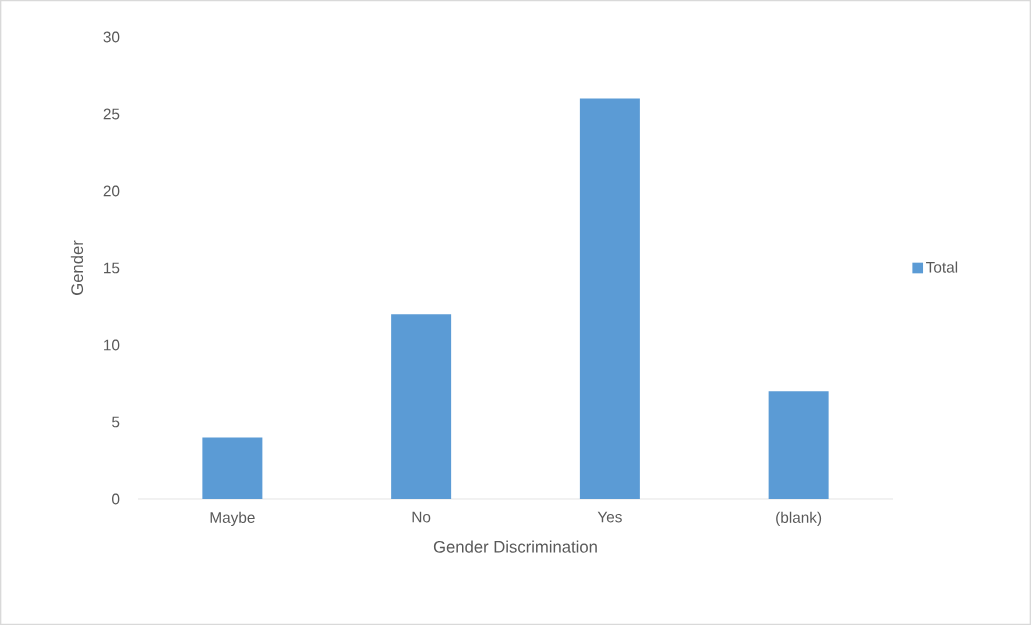 The image size is (1031, 625). What do you see at coordinates (799, 518) in the screenshot?
I see `x-tick-label: (blank)` at bounding box center [799, 518].